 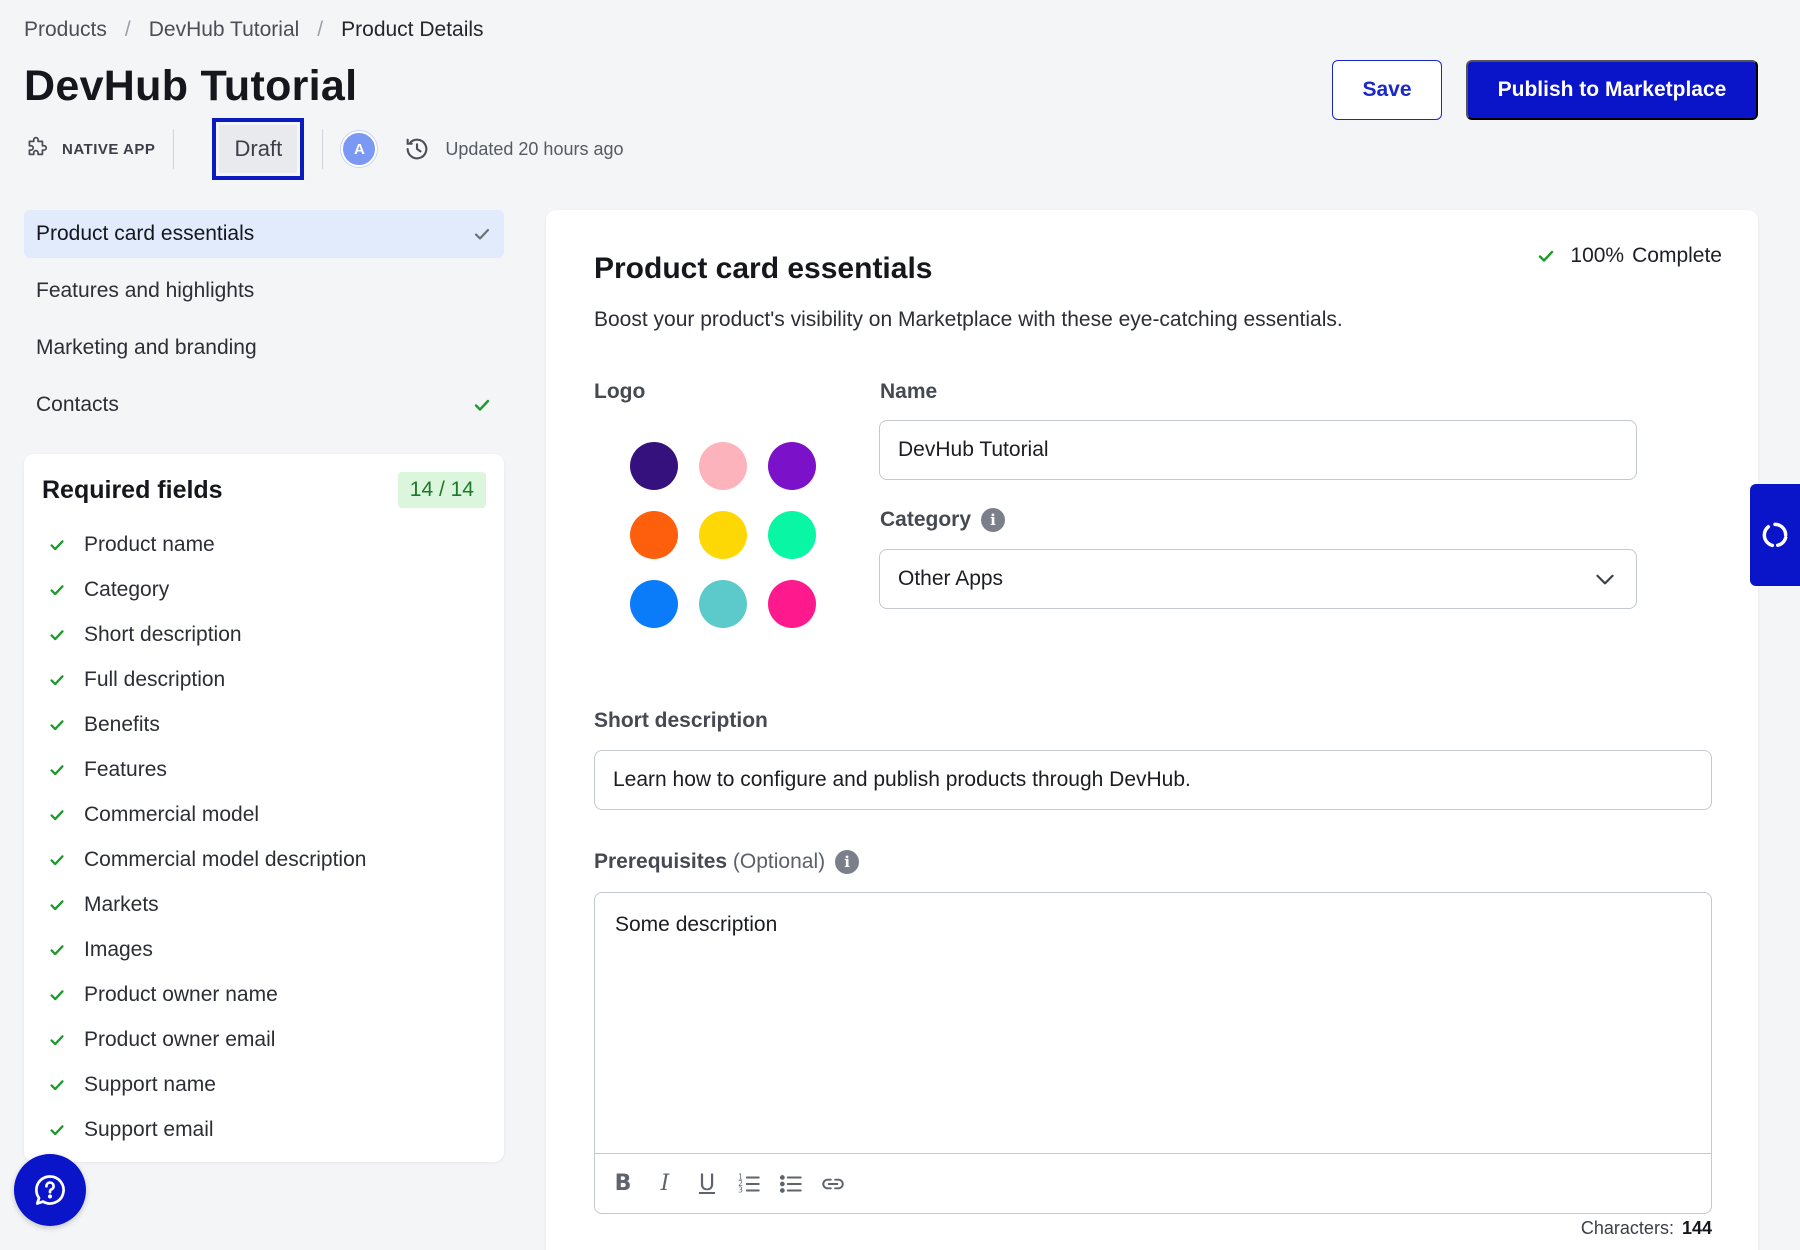 I want to click on svg-text: 1, so click(x=740, y=1176).